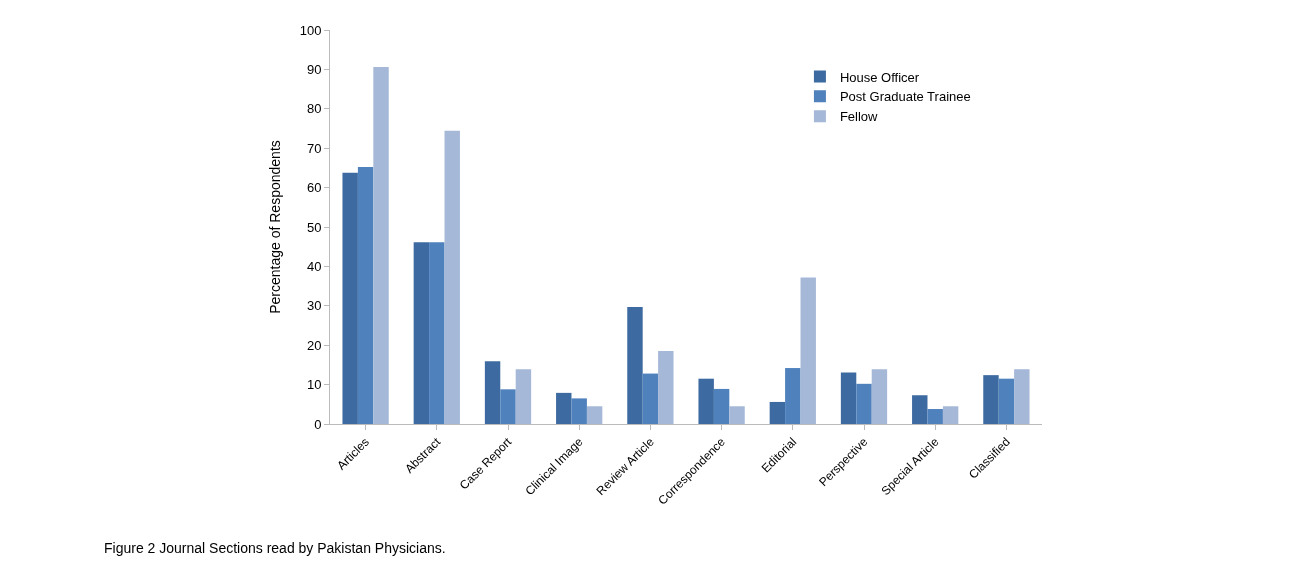 Image resolution: width=1292 pixels, height=574 pixels. What do you see at coordinates (310, 30) in the screenshot?
I see `y-tick-label: 100` at bounding box center [310, 30].